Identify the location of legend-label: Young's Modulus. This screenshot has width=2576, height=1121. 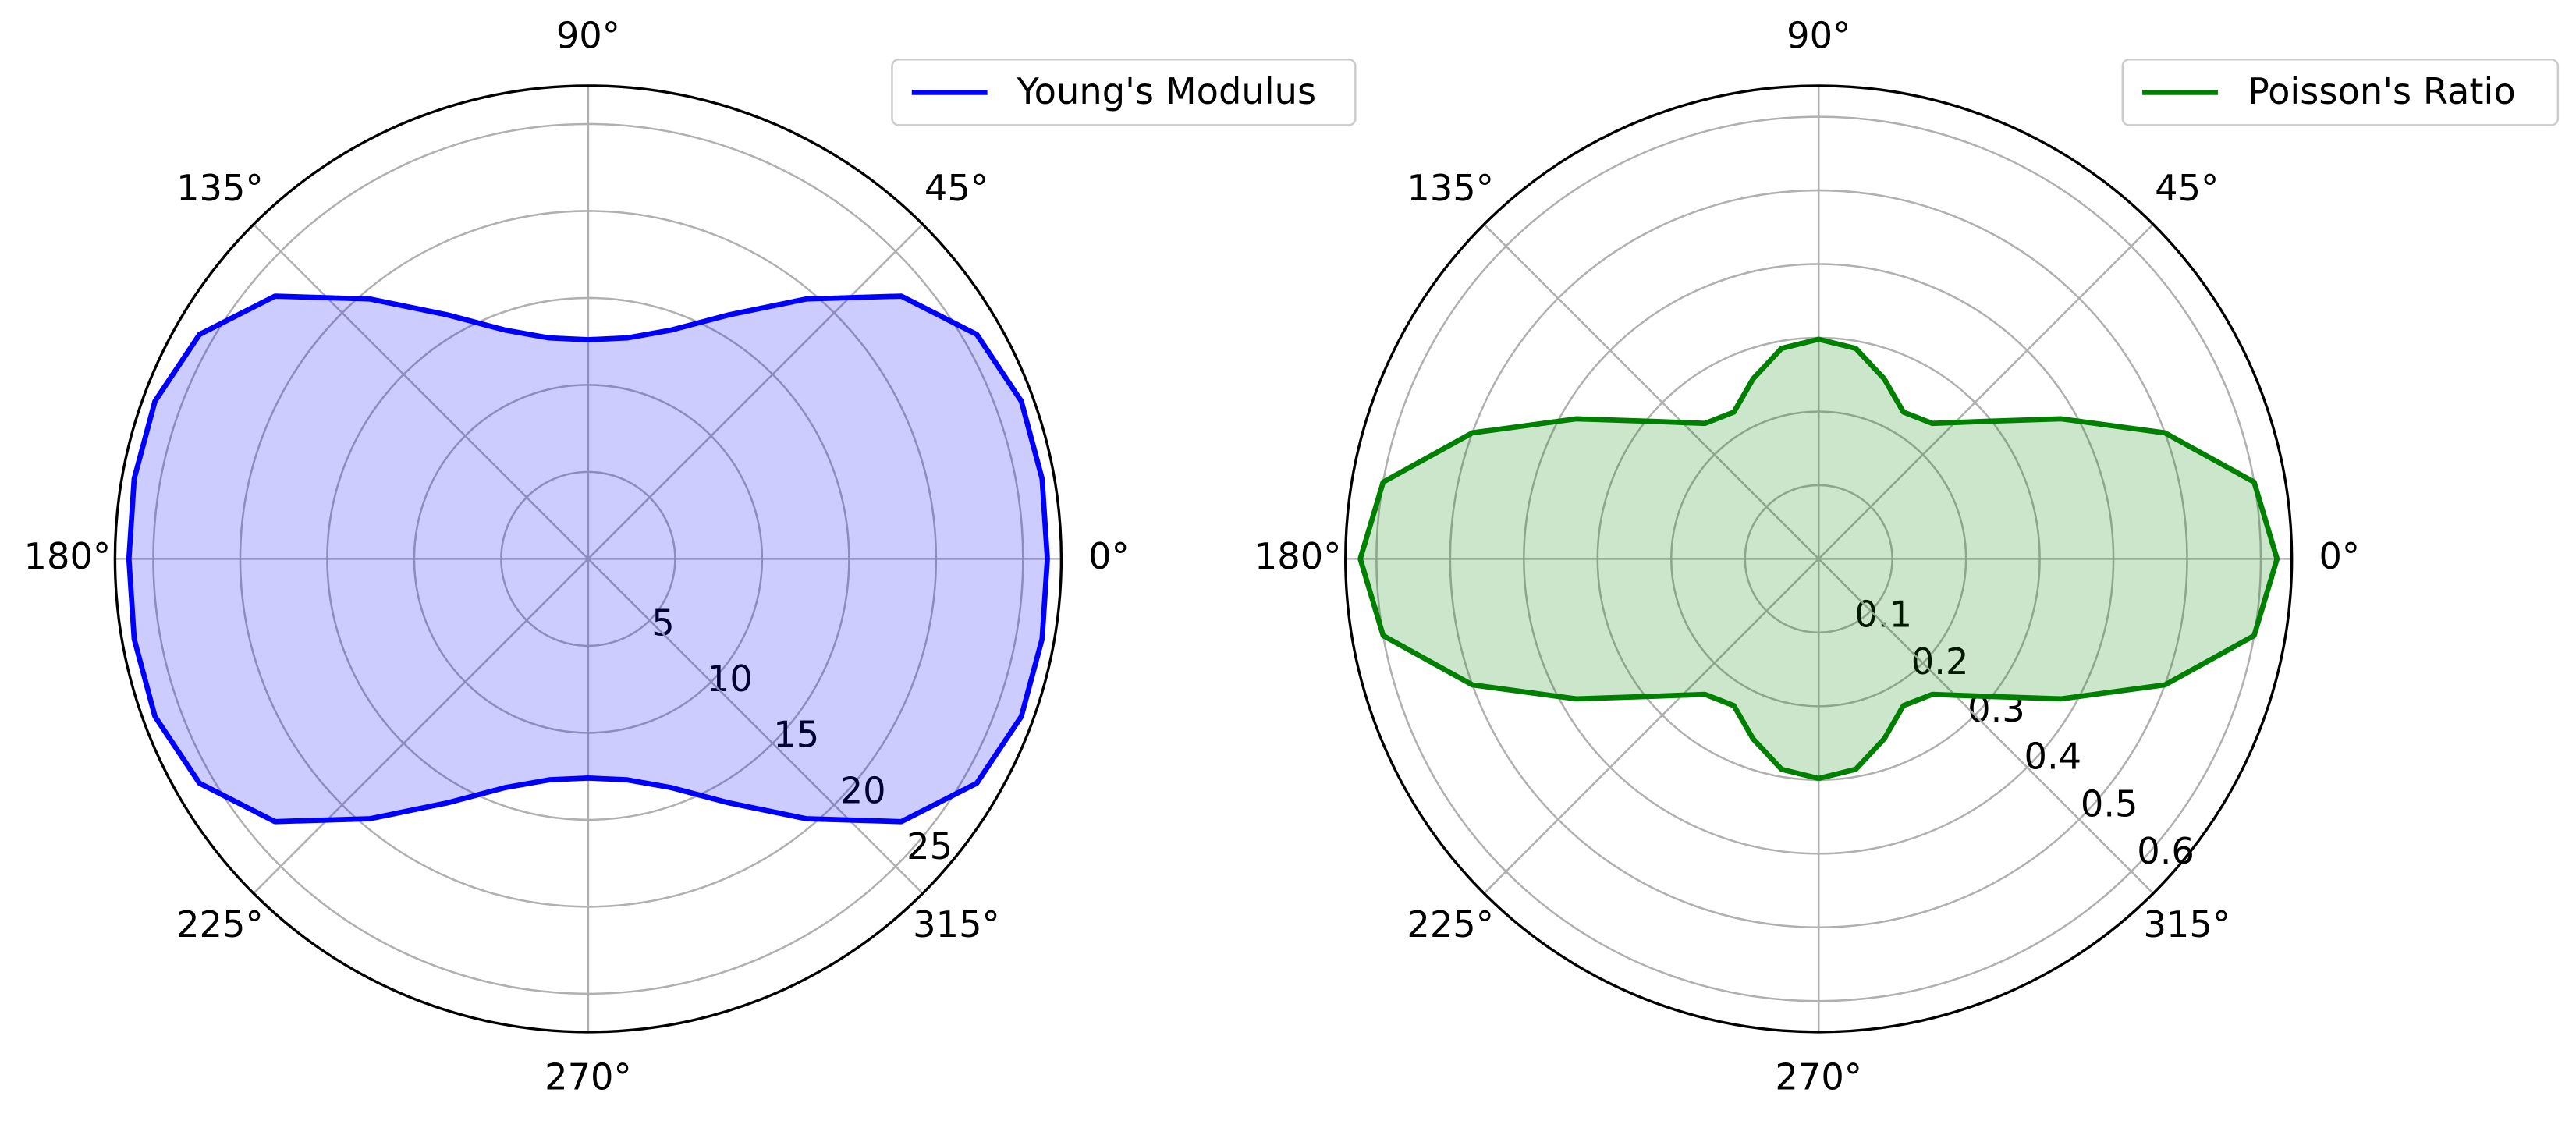
(1167, 91).